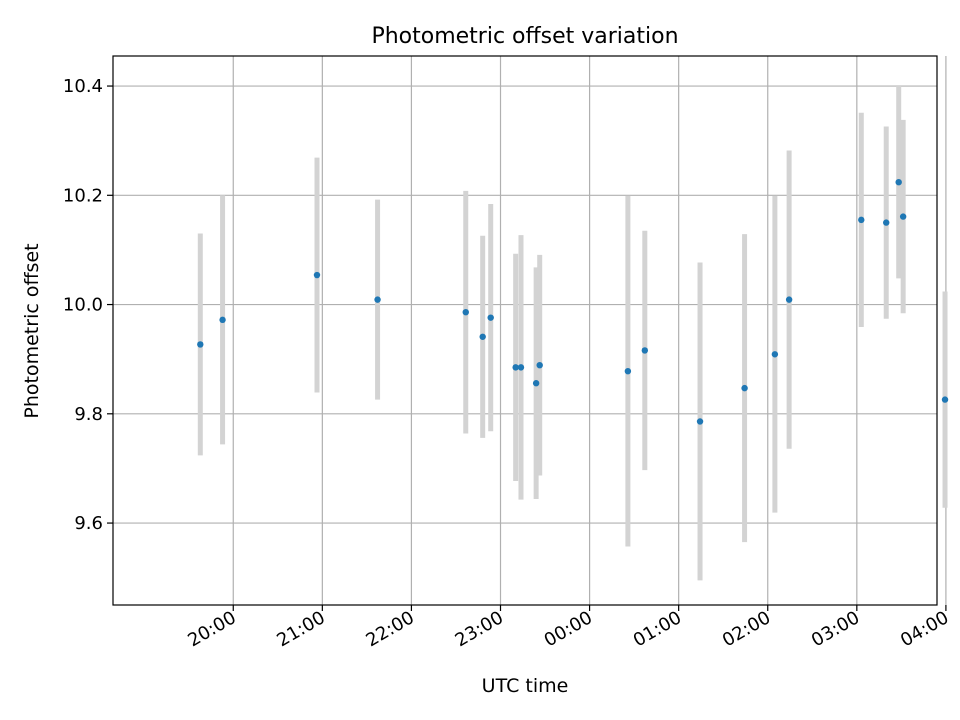 The image size is (960, 720). Describe the element at coordinates (83, 195) in the screenshot. I see `y-tick-label: 10.2` at that location.